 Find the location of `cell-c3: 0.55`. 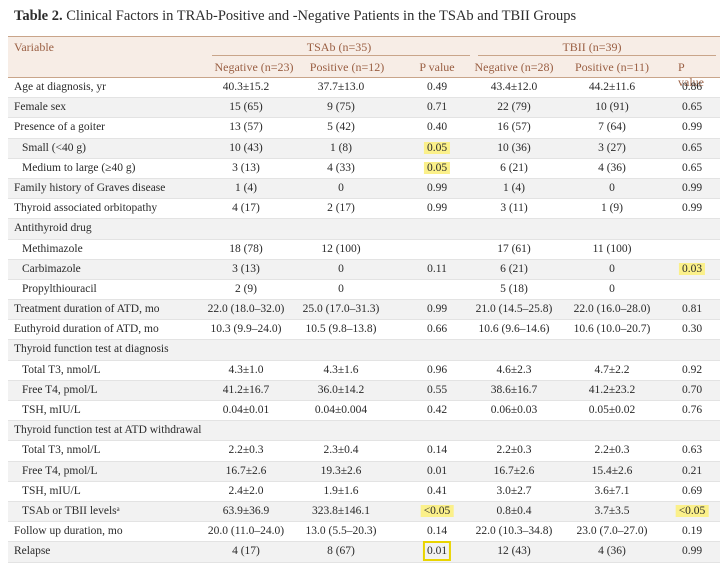

cell-c3: 0.55 is located at coordinates (437, 389).